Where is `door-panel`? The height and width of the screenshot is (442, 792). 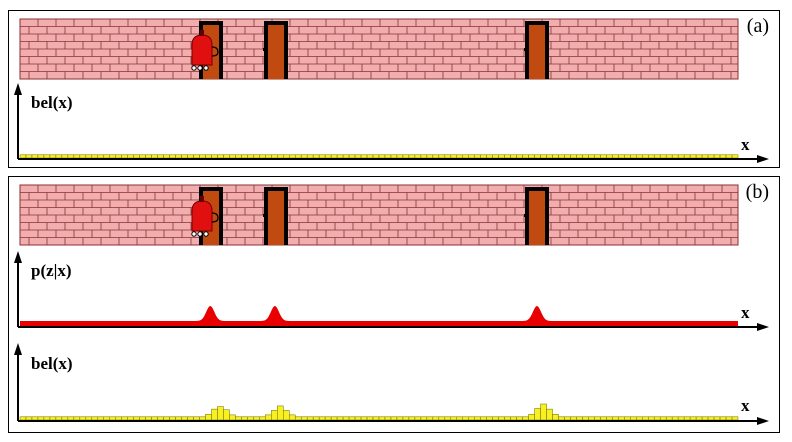 door-panel is located at coordinates (276, 218).